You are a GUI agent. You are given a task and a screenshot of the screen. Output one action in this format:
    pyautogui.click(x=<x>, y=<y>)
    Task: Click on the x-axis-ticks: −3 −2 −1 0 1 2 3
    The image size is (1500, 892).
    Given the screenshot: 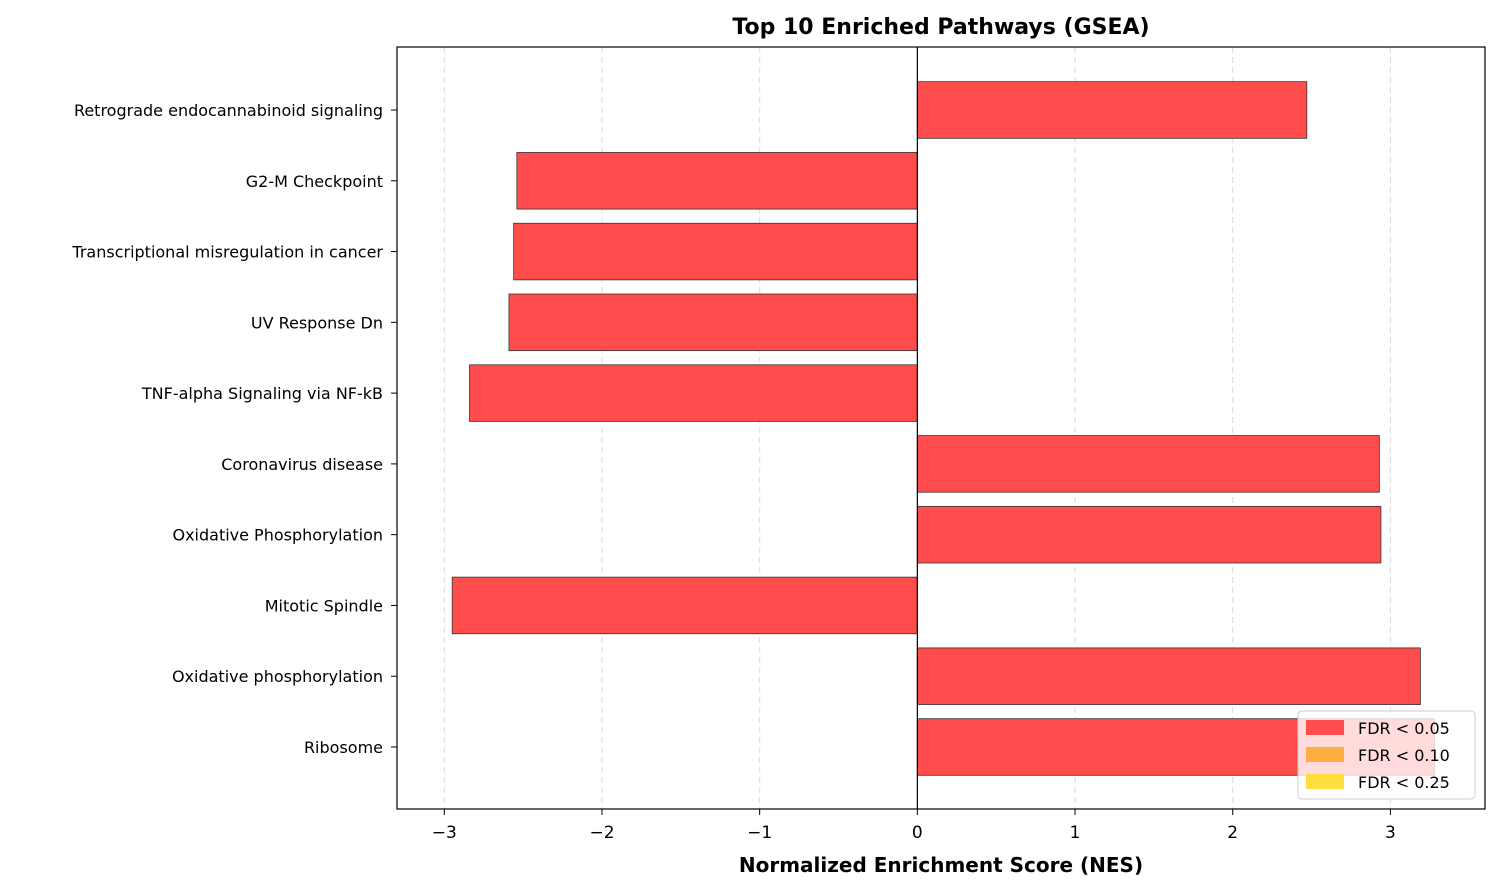 What is the action you would take?
    pyautogui.click(x=914, y=826)
    